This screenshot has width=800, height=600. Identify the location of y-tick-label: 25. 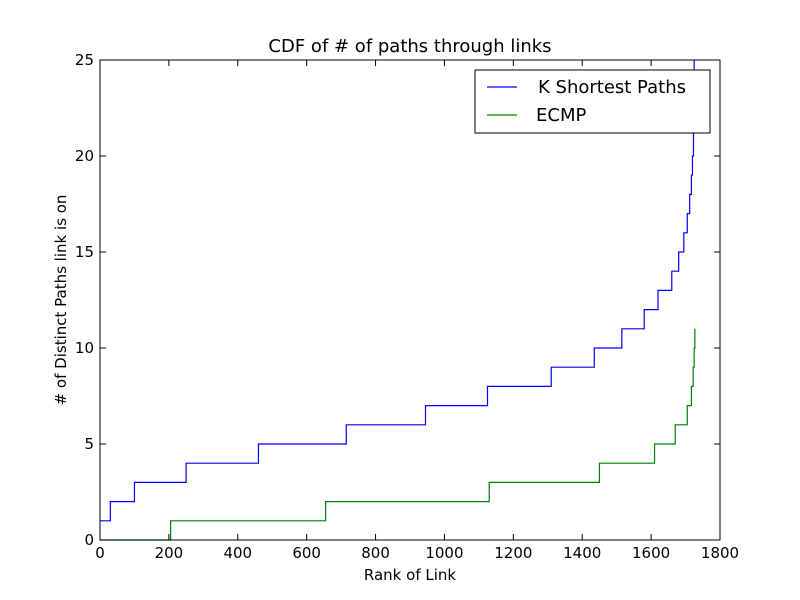
(84, 60).